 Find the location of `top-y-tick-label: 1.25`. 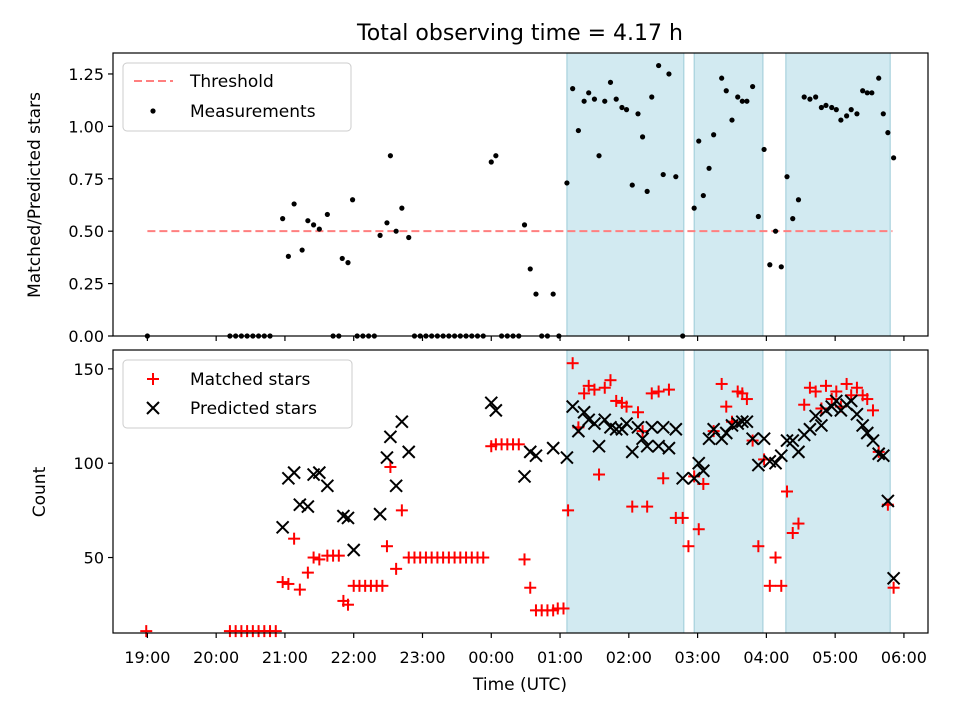

top-y-tick-label: 1.25 is located at coordinates (86, 74).